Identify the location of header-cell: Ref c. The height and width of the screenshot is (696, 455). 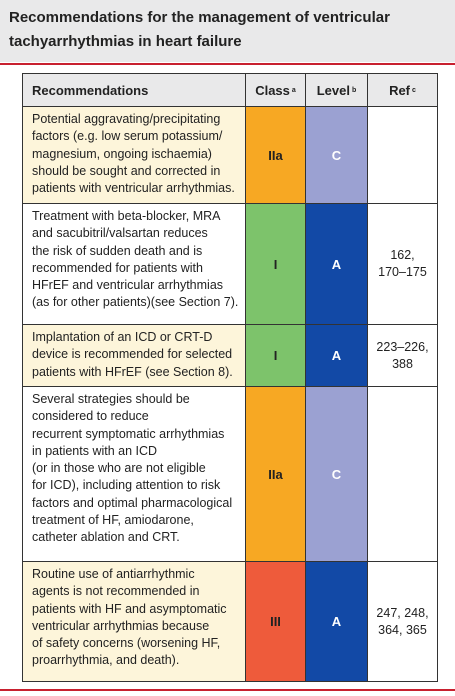
(402, 90).